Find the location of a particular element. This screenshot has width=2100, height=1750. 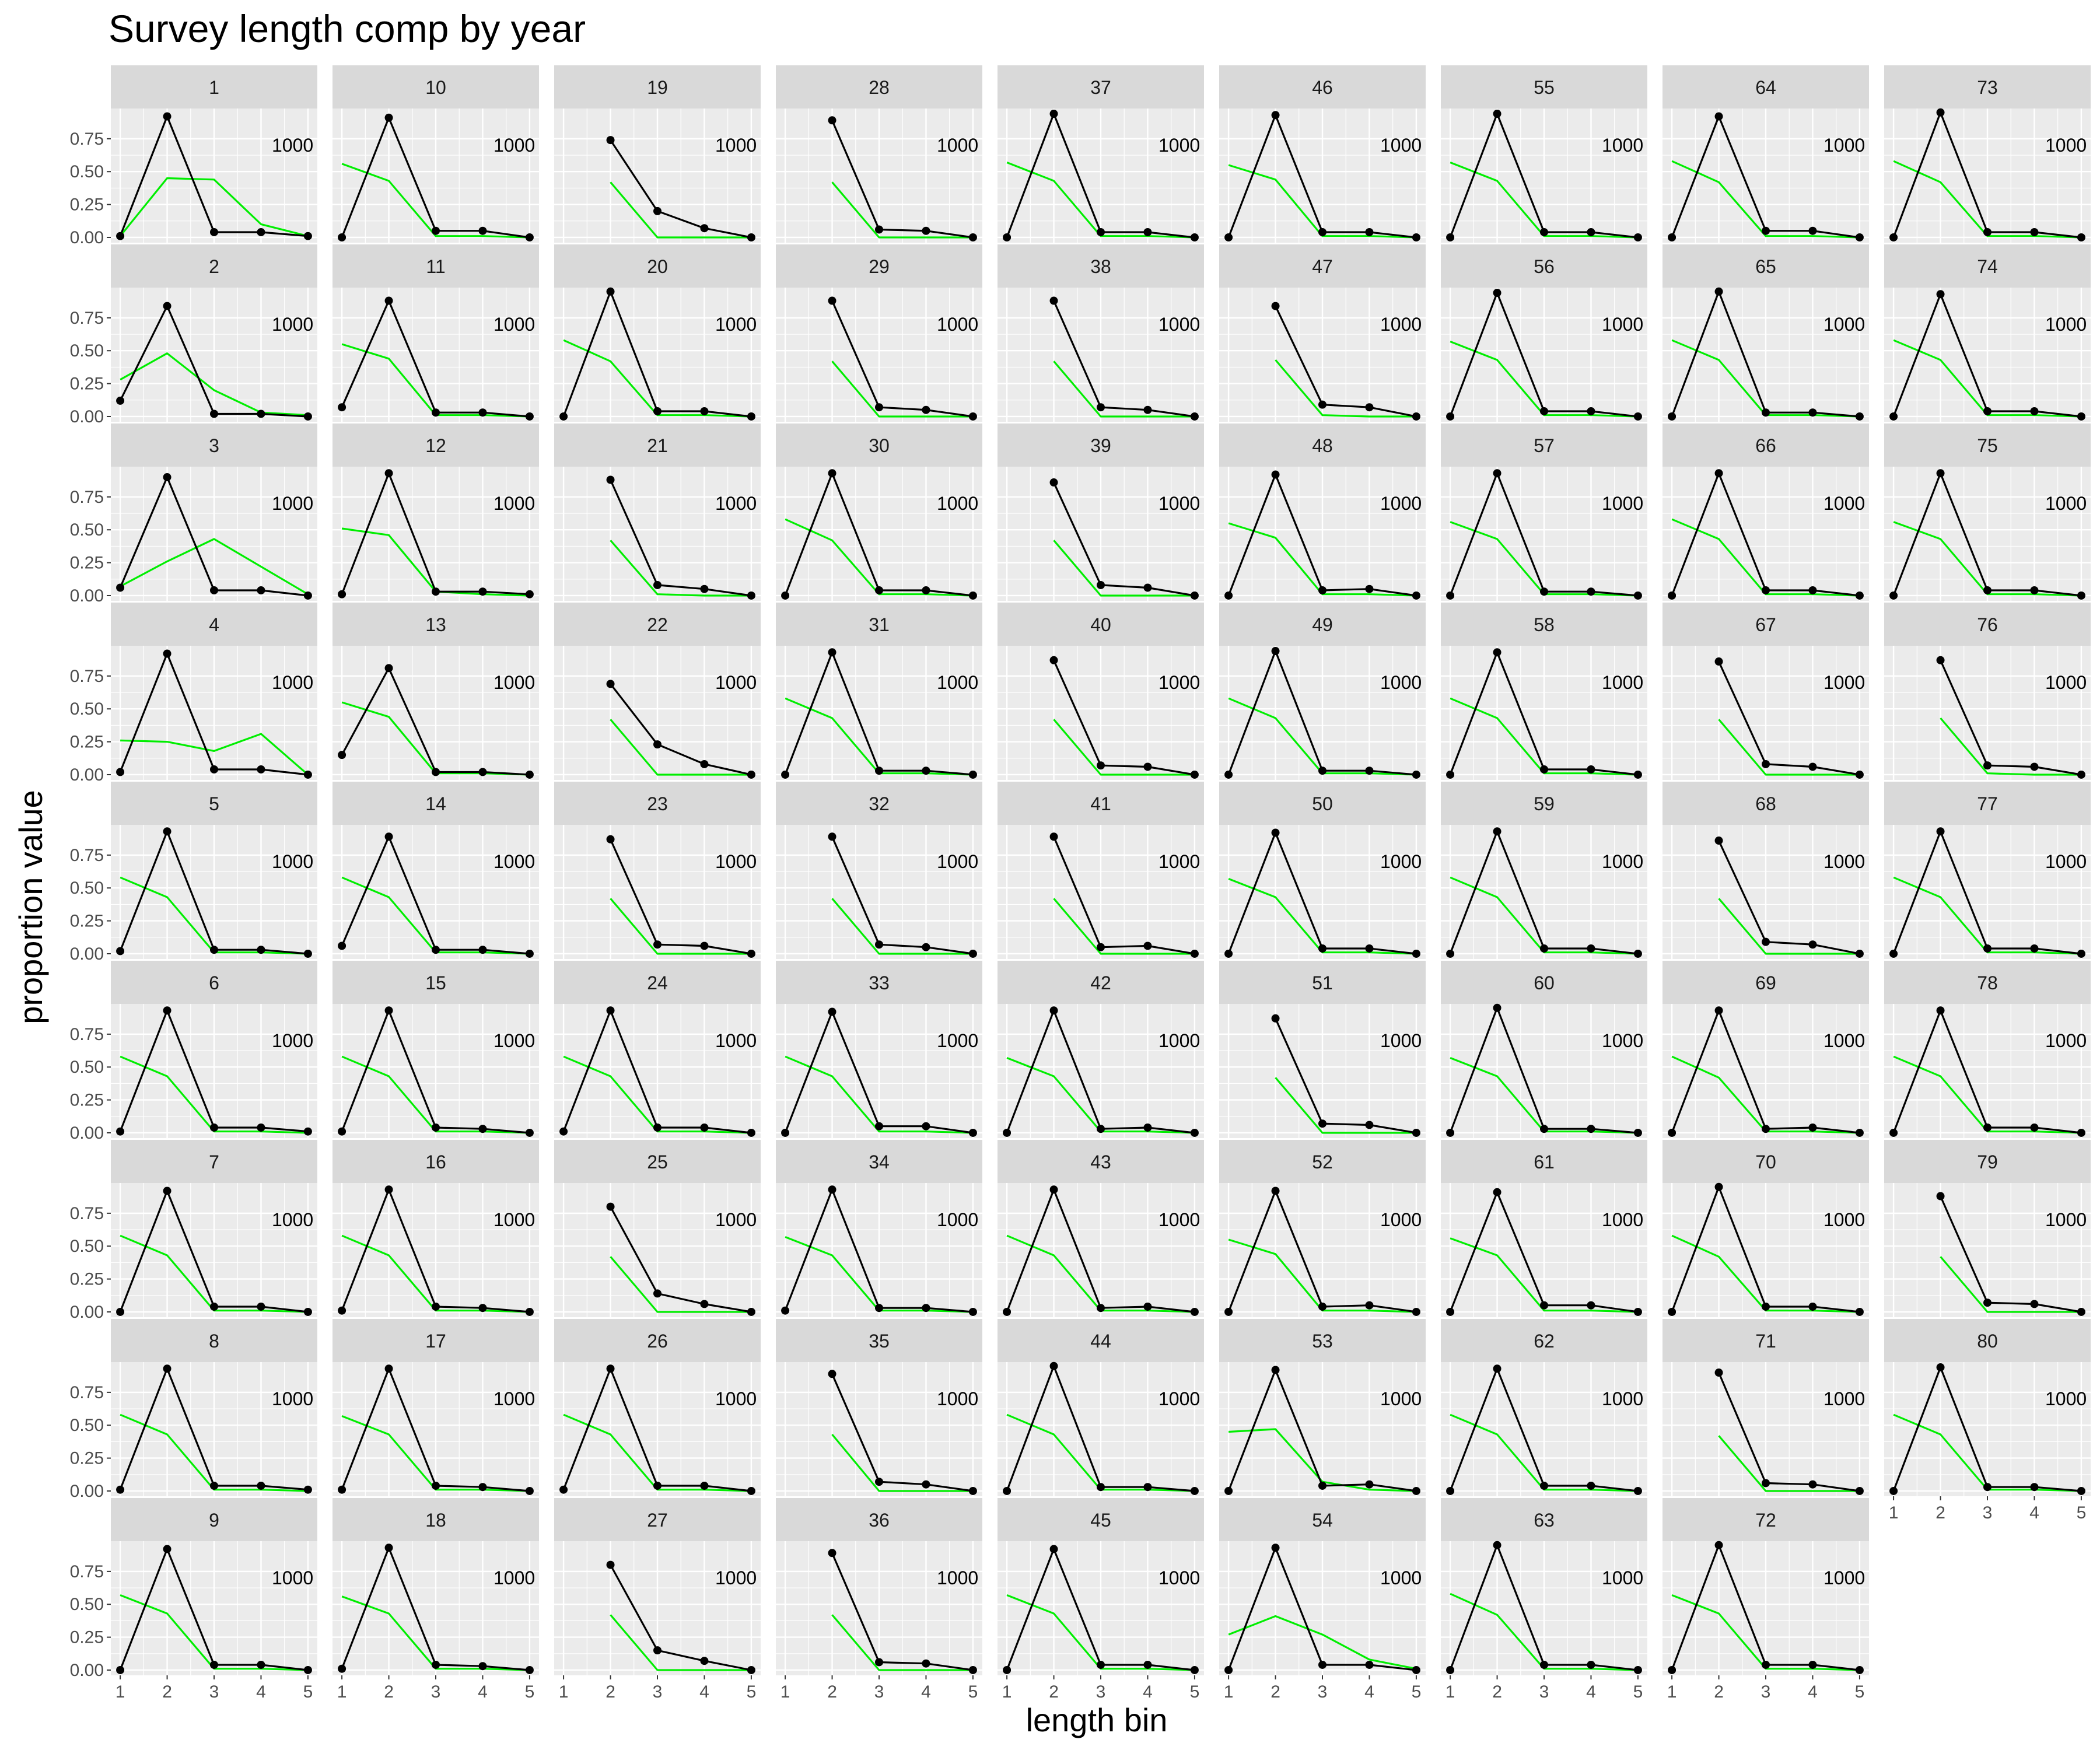

facet-panel-17: 17 1000 is located at coordinates (435, 1407).